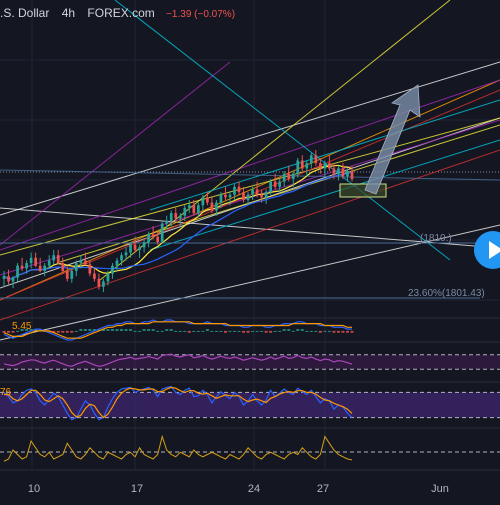 The width and height of the screenshot is (500, 505). What do you see at coordinates (242, 266) in the screenshot?
I see `fibonacci-levels: 23.60%(1801.43) (1810.)` at bounding box center [242, 266].